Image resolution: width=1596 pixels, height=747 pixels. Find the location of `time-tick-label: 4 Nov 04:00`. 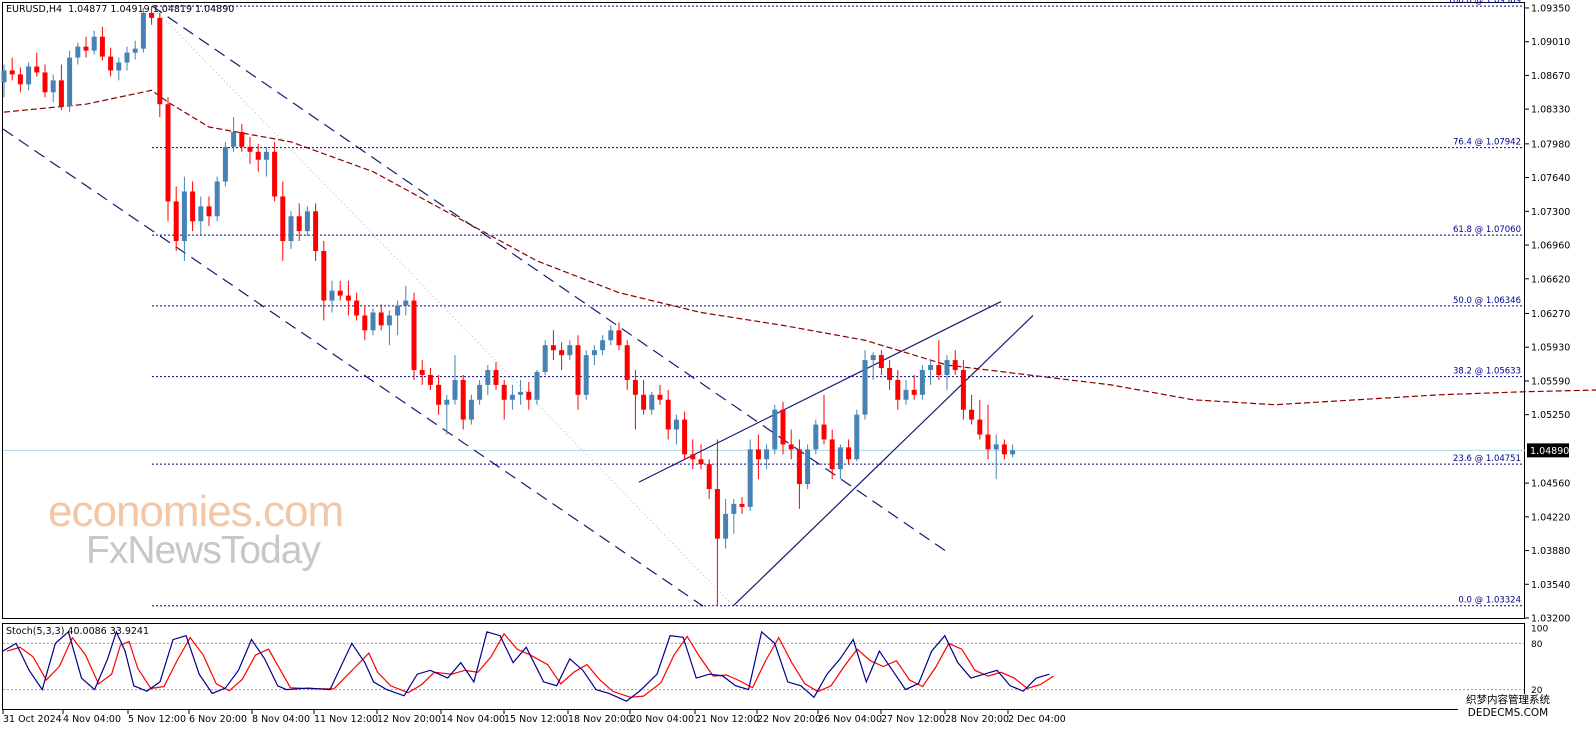

time-tick-label: 4 Nov 04:00 is located at coordinates (92, 719).